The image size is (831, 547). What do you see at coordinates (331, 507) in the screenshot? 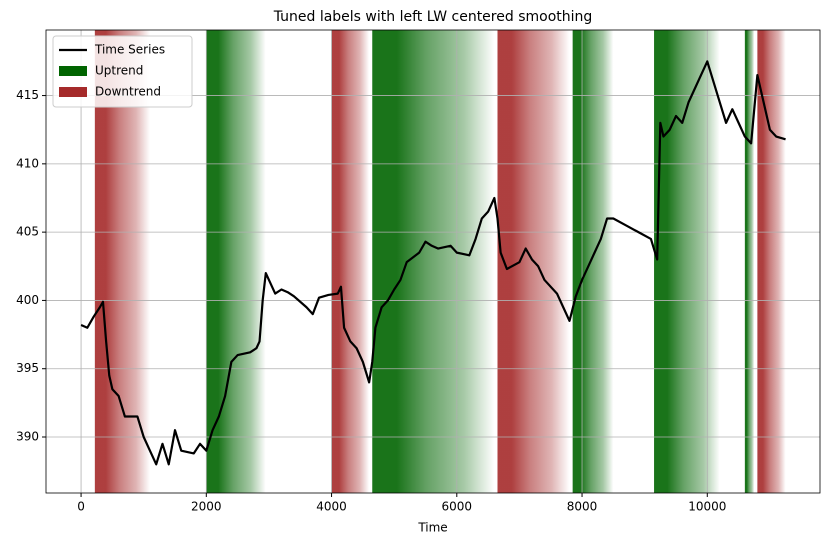
I see `x-tick-label: 4000` at bounding box center [331, 507].